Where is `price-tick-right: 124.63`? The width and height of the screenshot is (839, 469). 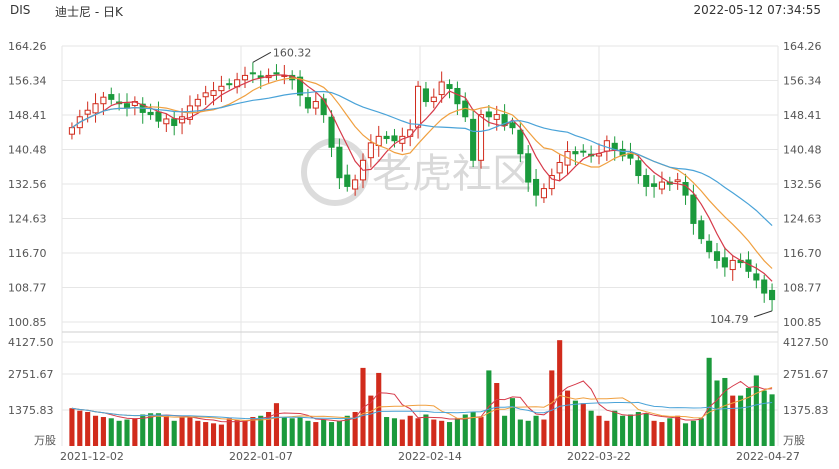 price-tick-right: 124.63 is located at coordinates (802, 219).